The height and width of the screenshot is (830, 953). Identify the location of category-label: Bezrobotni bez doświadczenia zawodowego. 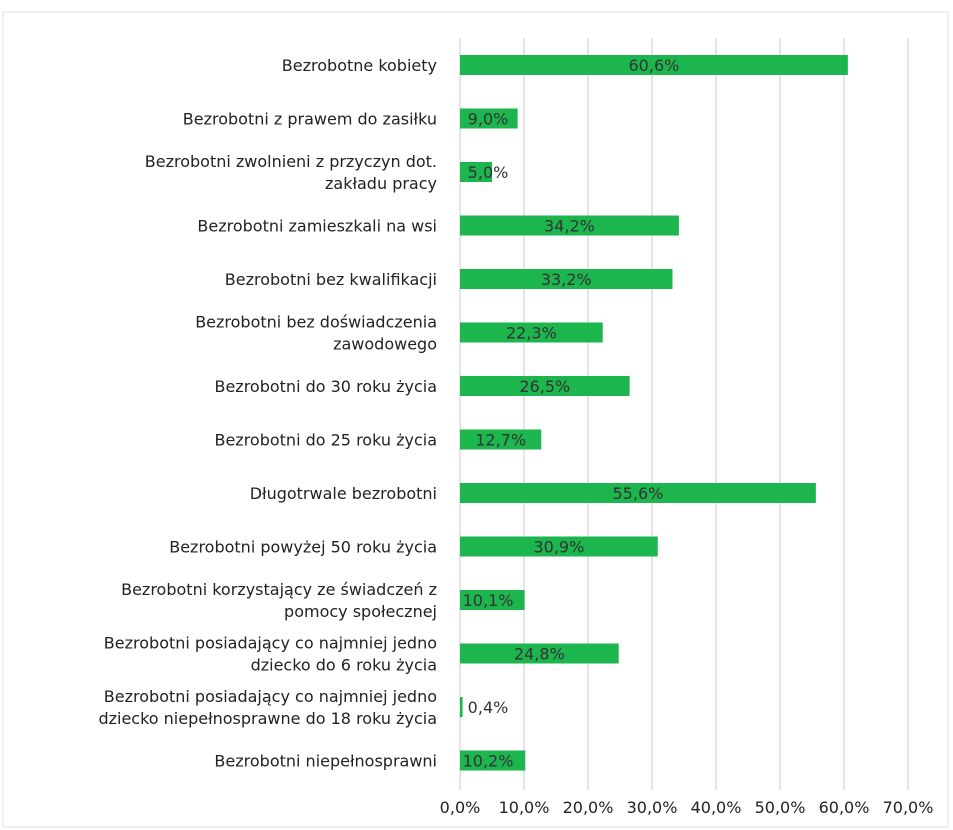
(316, 333).